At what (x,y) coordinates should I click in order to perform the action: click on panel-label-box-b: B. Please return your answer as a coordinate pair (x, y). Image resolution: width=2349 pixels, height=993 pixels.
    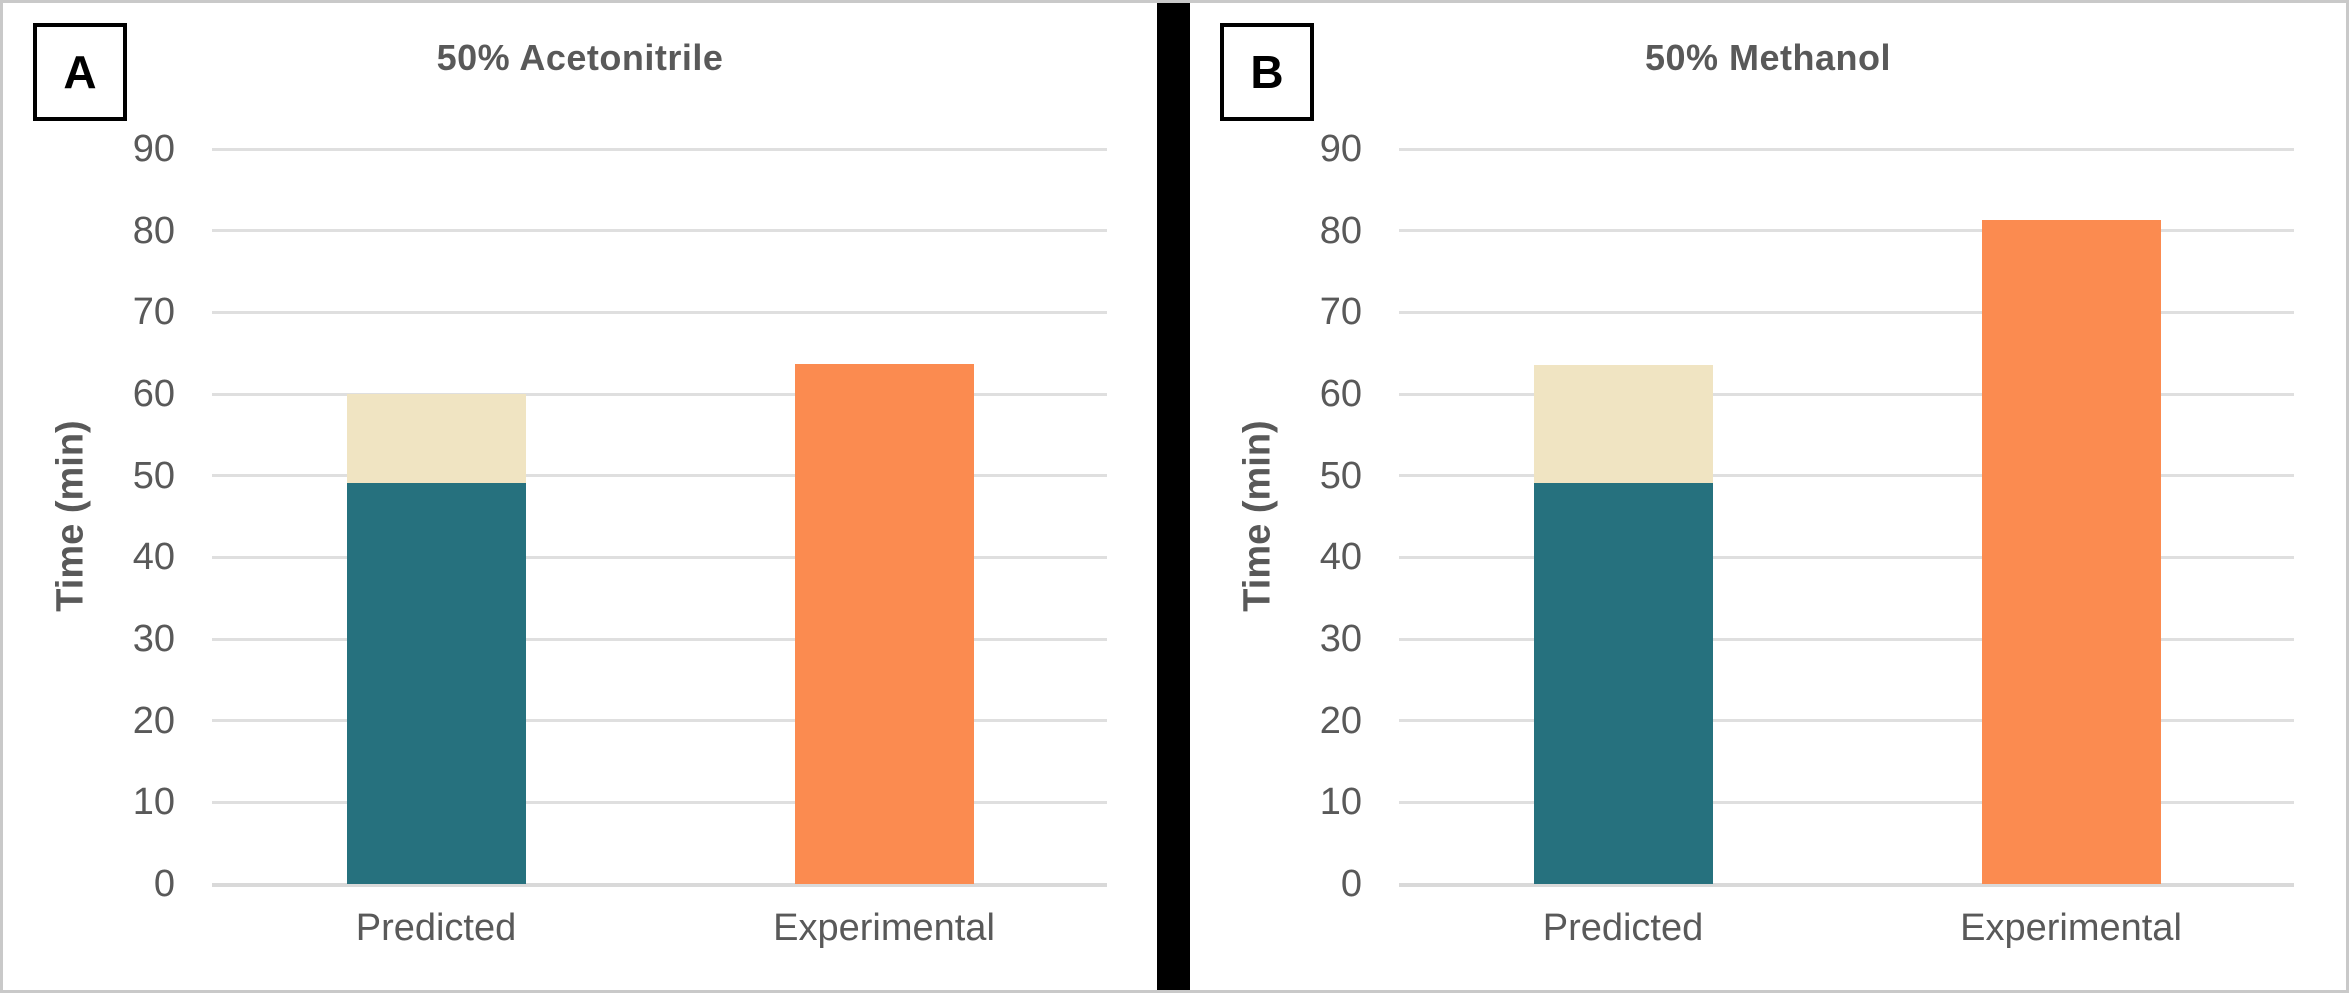
    Looking at the image, I should click on (1267, 72).